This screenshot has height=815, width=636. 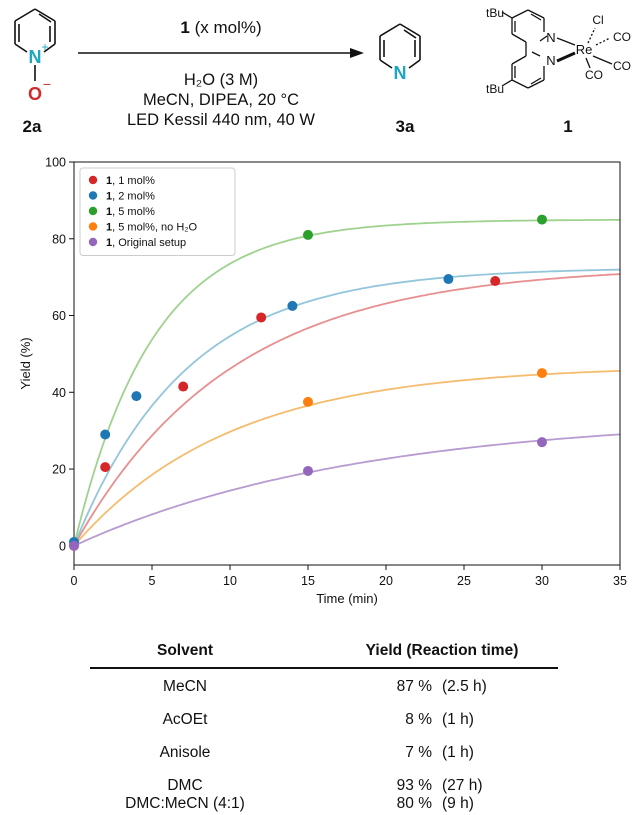 I want to click on catalyst-n2-atom: N, so click(x=550, y=60).